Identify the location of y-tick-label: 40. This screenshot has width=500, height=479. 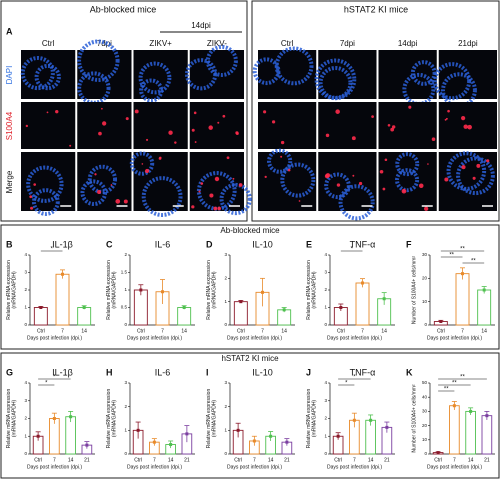
(425, 396).